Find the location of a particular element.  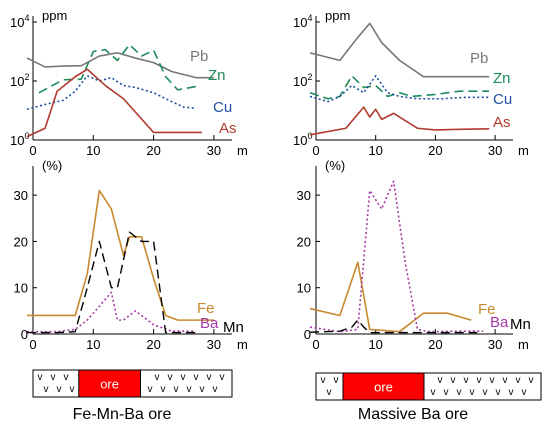

y-axis-label: (%) is located at coordinates (335, 165).